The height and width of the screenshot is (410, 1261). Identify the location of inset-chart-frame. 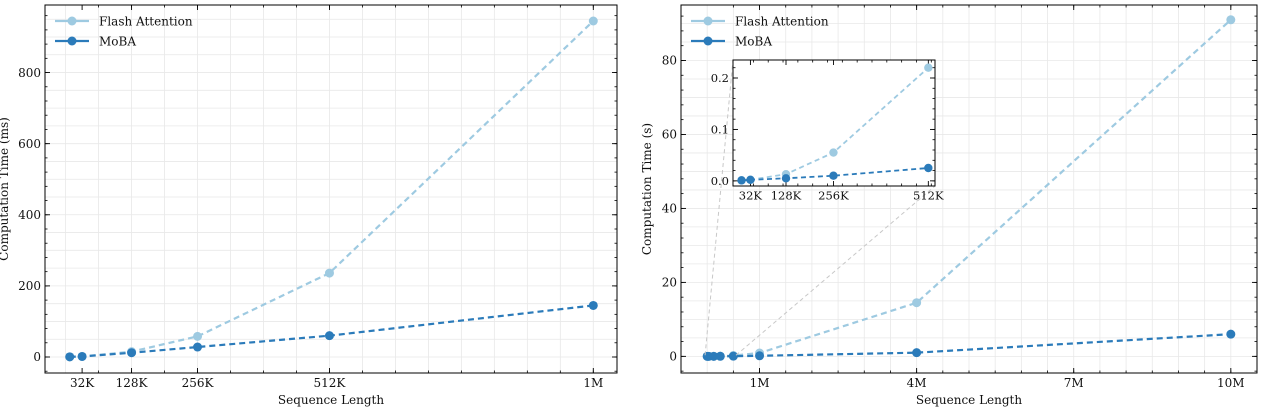
(834, 123).